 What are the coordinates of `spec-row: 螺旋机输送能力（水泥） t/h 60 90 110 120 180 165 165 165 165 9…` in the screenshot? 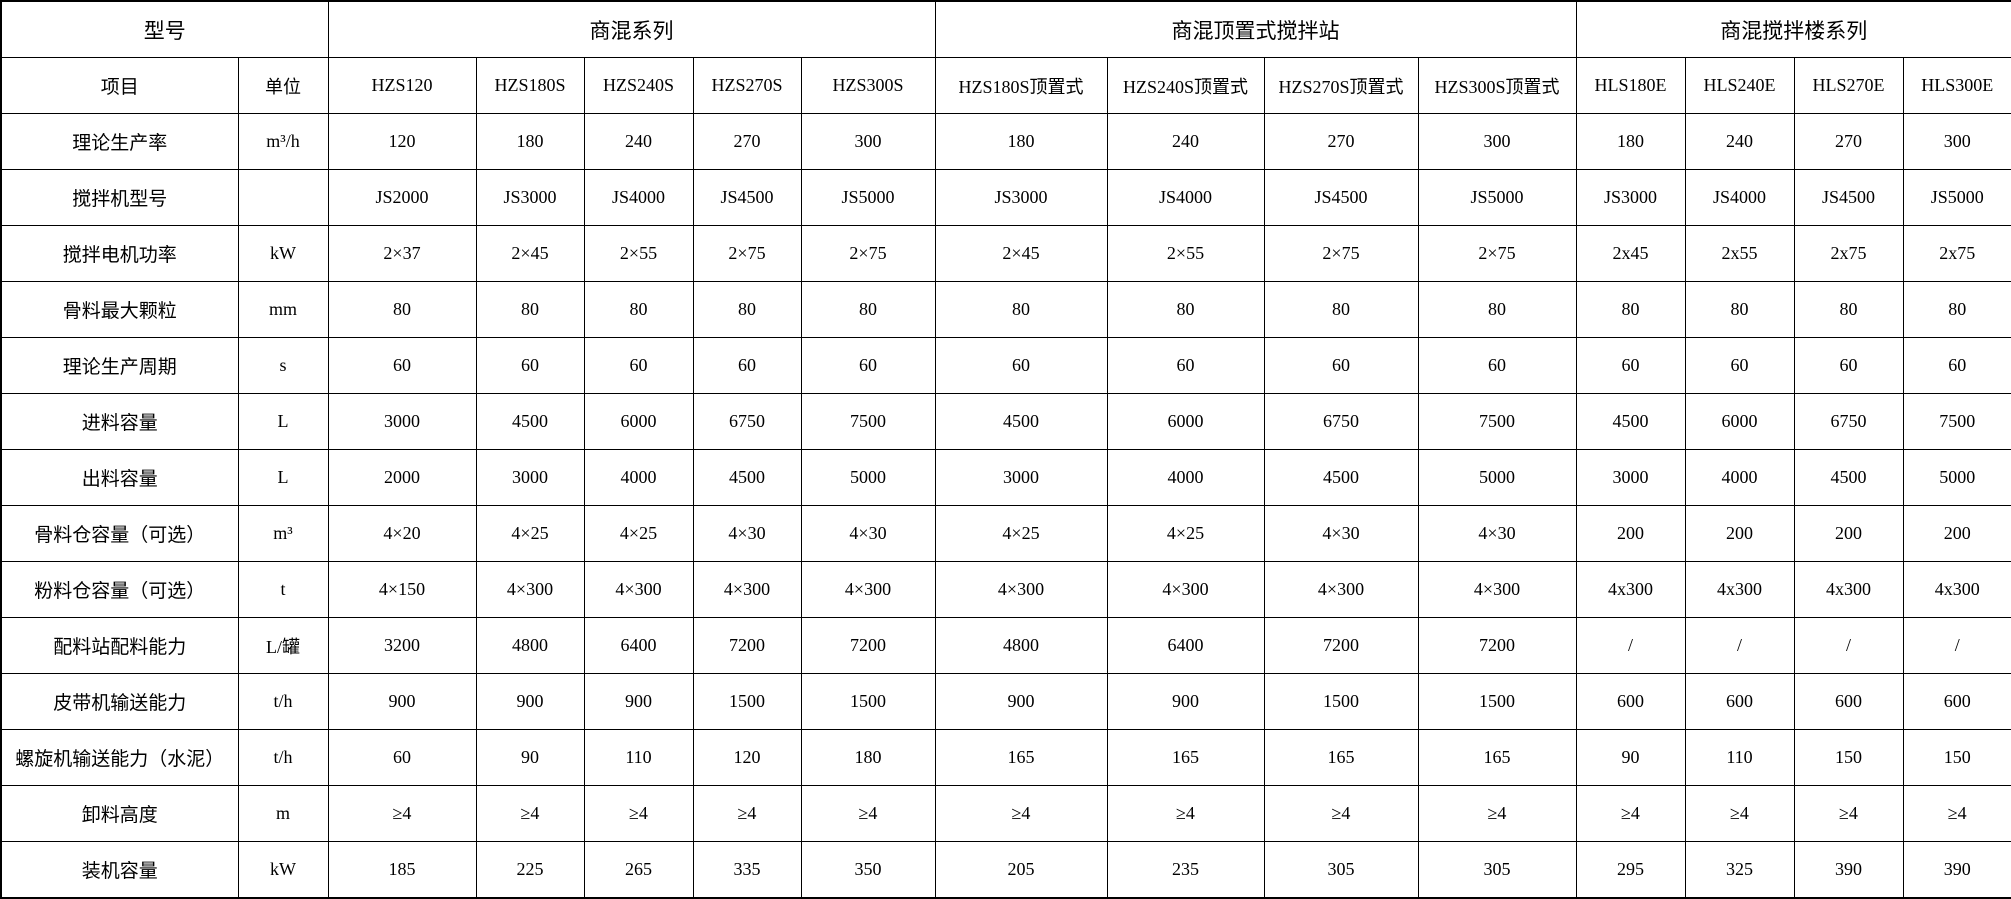 It's located at (1005, 757).